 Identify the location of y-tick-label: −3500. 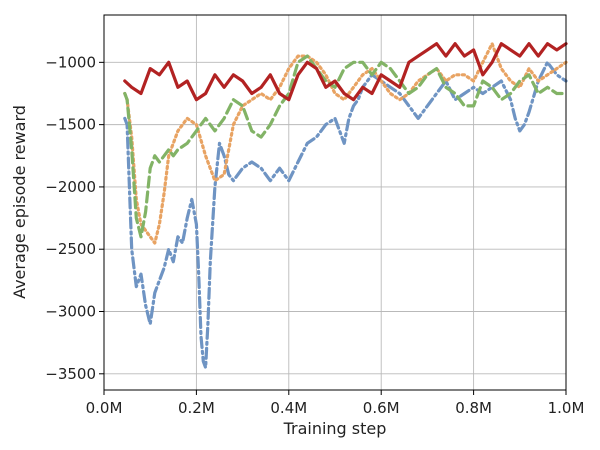
(70, 374).